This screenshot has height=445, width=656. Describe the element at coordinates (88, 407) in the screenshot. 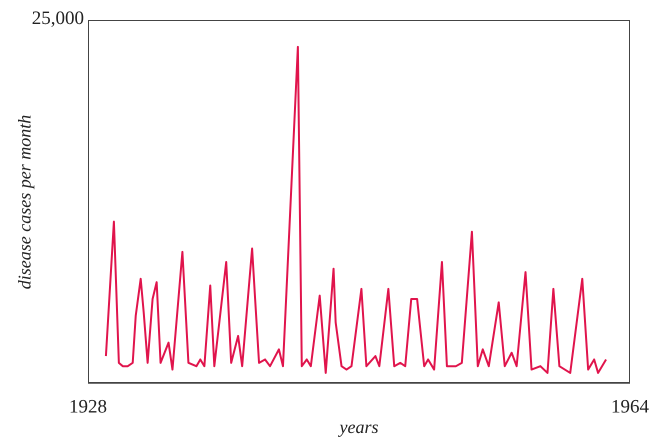

I see `x-tick-label: 1928` at that location.